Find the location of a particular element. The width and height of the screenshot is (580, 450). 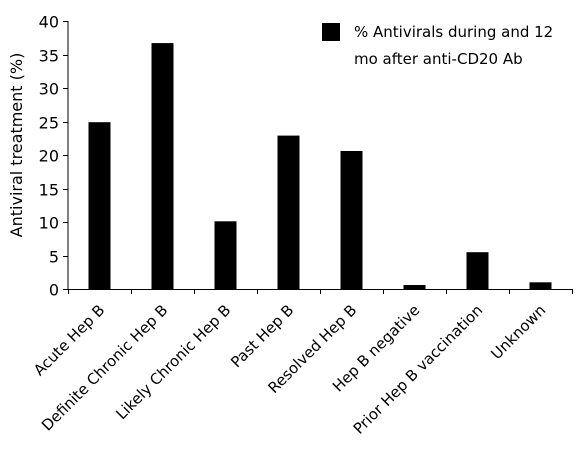

legend-label-line-1: % Antivirals during and 12 is located at coordinates (453, 32).